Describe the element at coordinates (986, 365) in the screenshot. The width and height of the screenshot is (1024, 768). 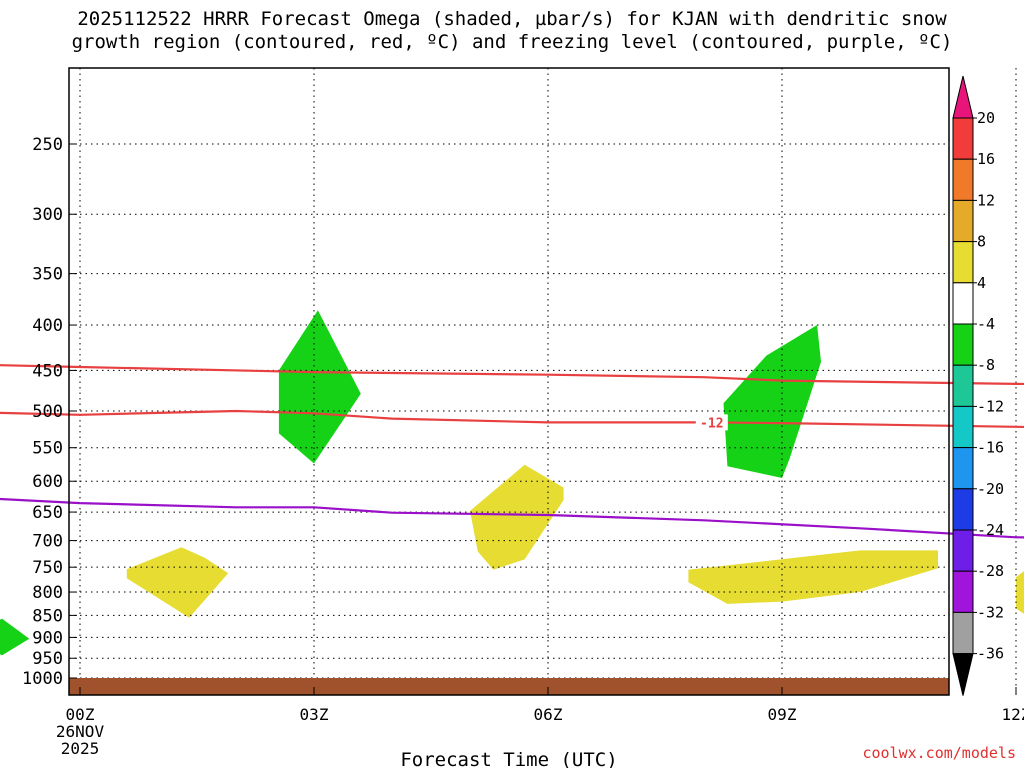
I see `colorbar-label-6: -8` at that location.